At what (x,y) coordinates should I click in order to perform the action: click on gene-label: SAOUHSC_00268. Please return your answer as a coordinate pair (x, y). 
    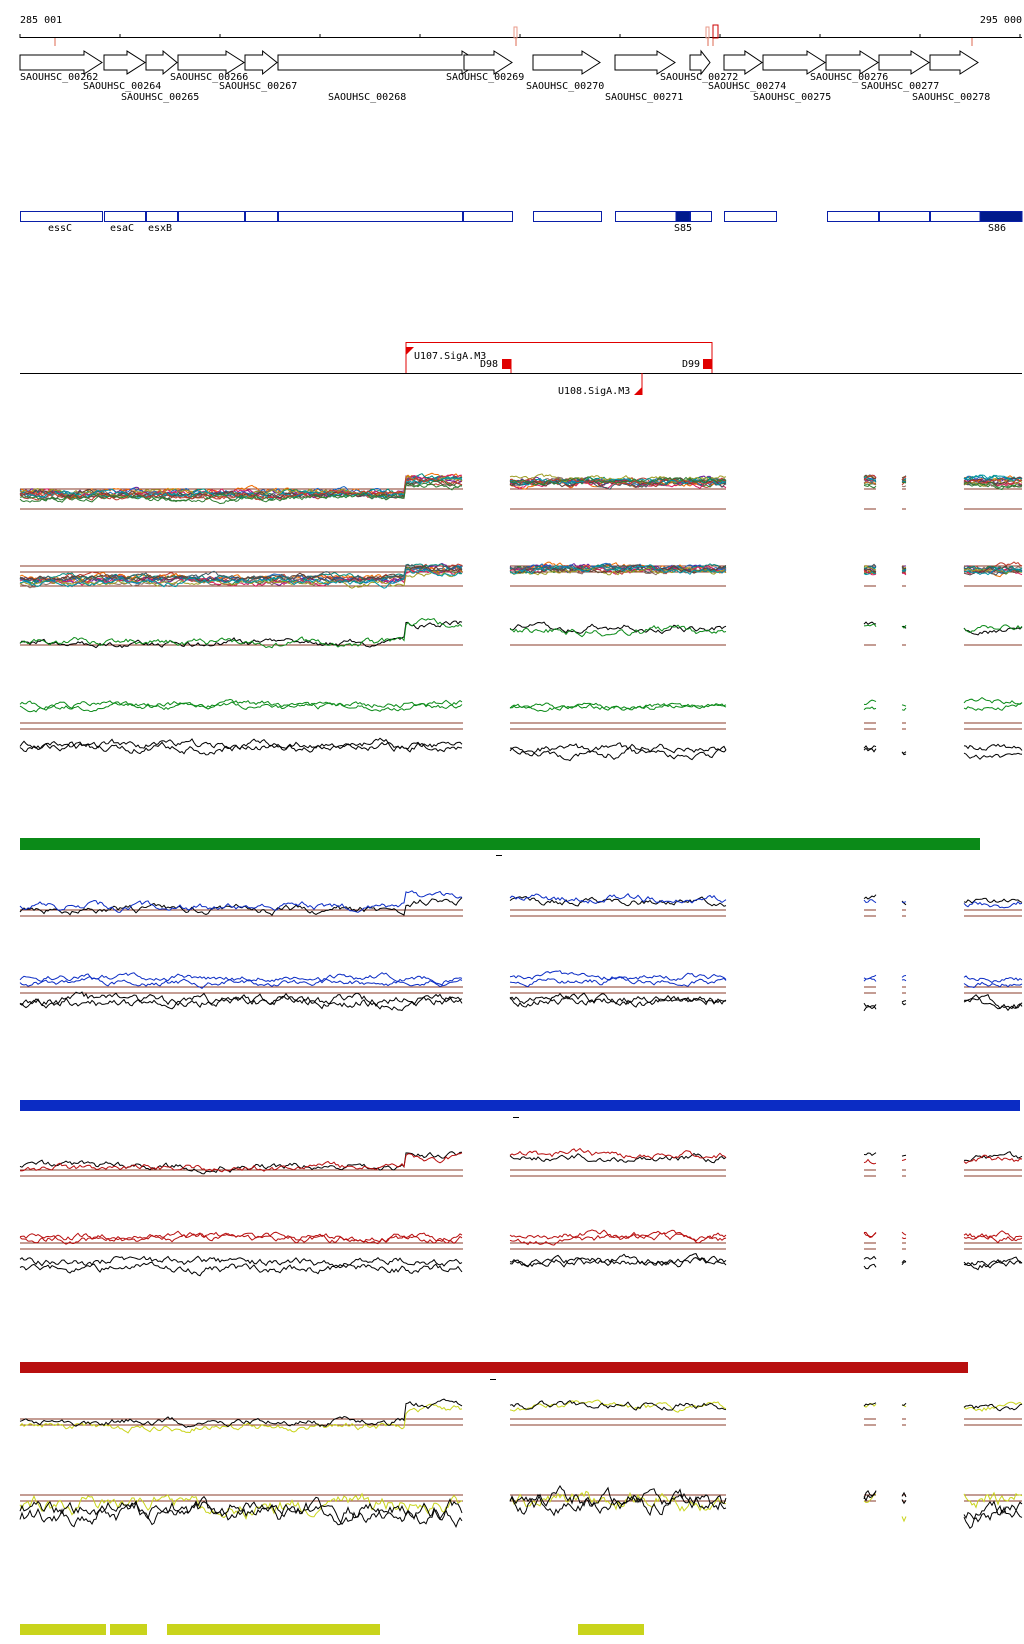
    Looking at the image, I should click on (367, 97).